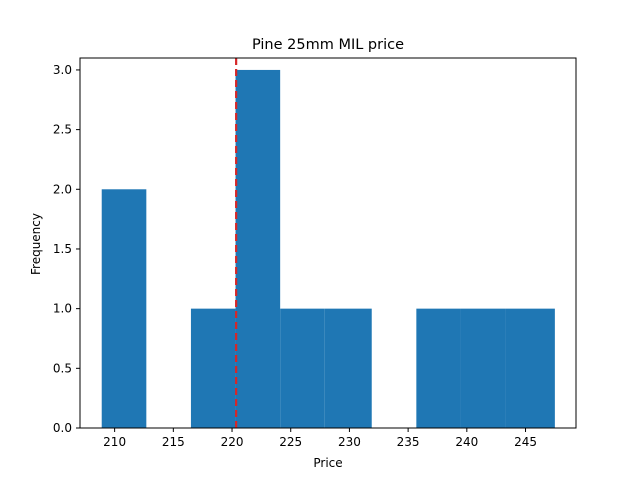 The image size is (640, 484). Describe the element at coordinates (408, 442) in the screenshot. I see `x-tick-label: 235` at that location.